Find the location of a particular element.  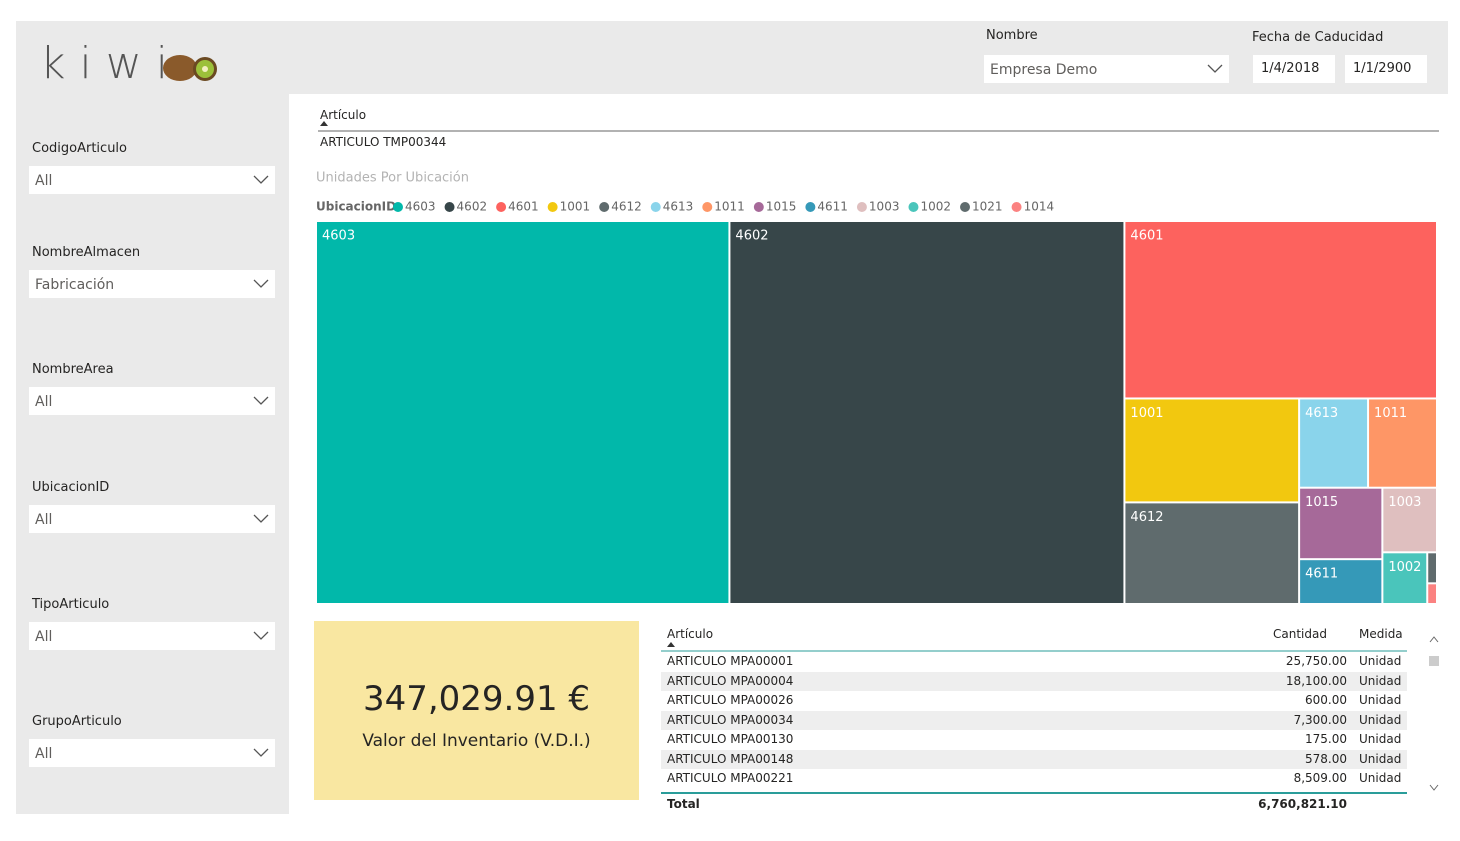

filter-value: Fabricación is located at coordinates (75, 285).